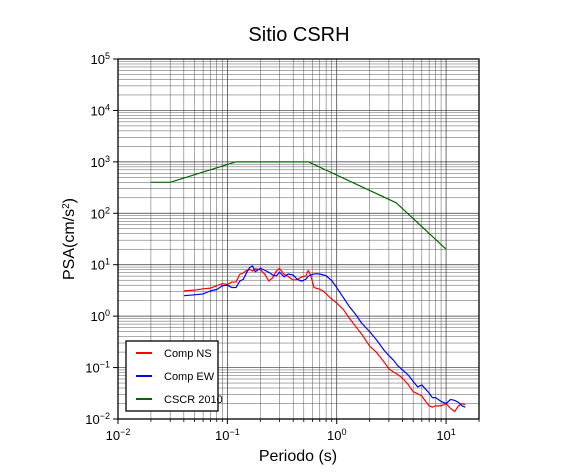 The height and width of the screenshot is (475, 586). I want to click on chart-title: Sitio CSRH, so click(298, 35).